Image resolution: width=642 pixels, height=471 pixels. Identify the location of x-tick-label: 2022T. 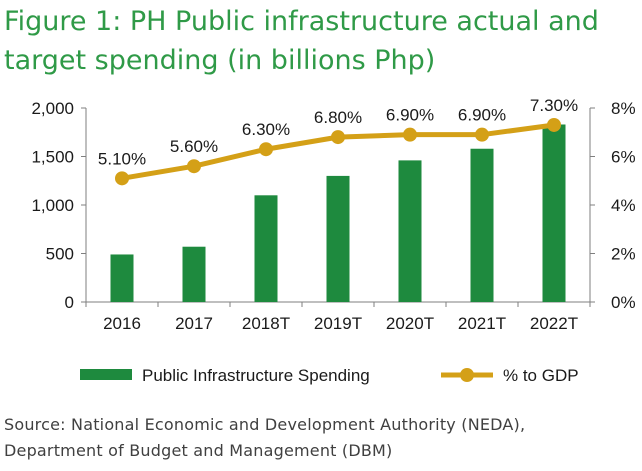
(554, 323).